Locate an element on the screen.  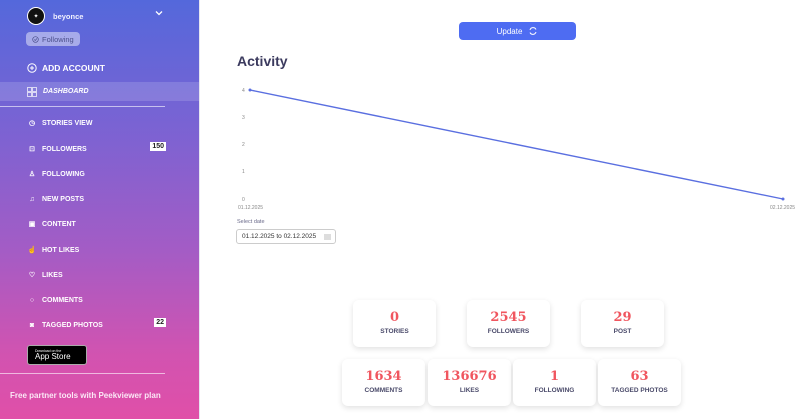
stat-card-comments: 1634 COMMENTS is located at coordinates (383, 382).